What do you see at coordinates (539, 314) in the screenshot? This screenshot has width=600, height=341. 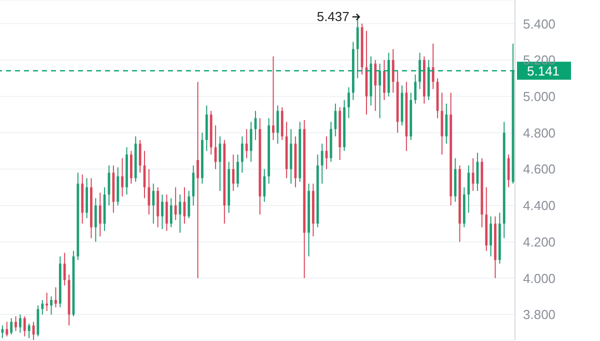 I see `y-tick-label: 3.800` at bounding box center [539, 314].